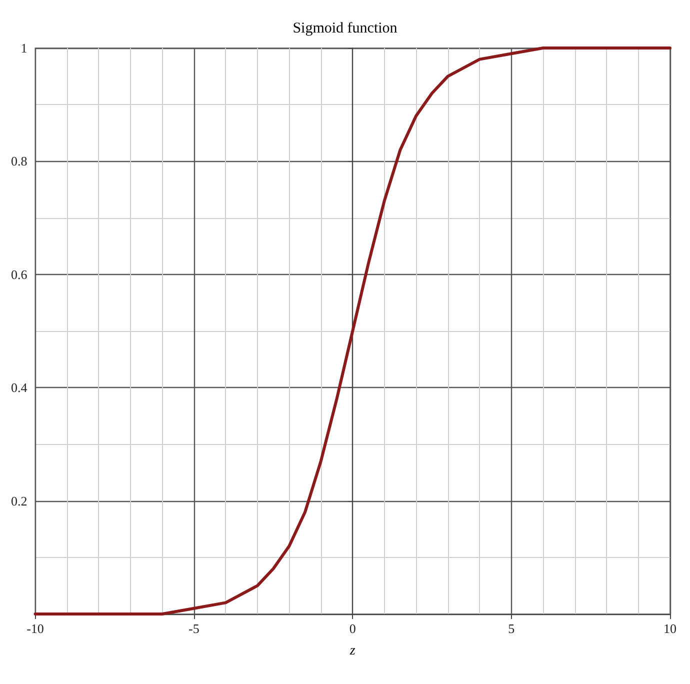  What do you see at coordinates (35, 628) in the screenshot?
I see `x-tick-label: -10` at bounding box center [35, 628].